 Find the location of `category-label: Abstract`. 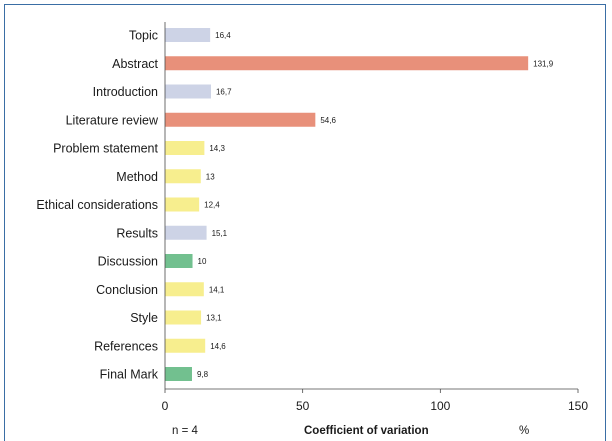

category-label: Abstract is located at coordinates (135, 64).